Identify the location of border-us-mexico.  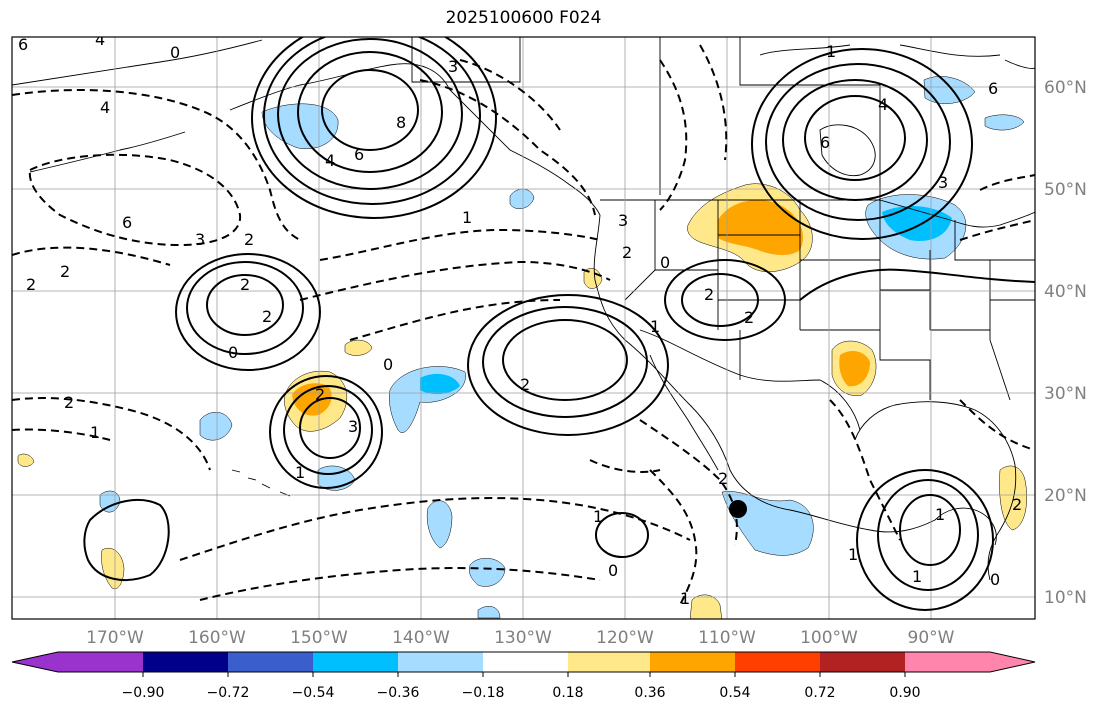
(750, 380).